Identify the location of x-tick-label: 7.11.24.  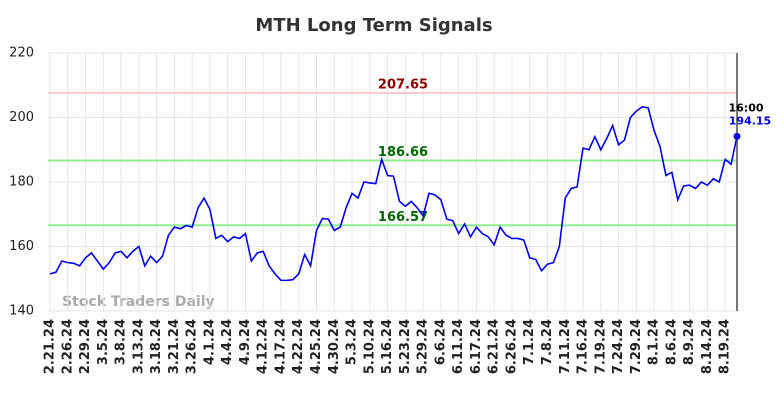
(565, 346).